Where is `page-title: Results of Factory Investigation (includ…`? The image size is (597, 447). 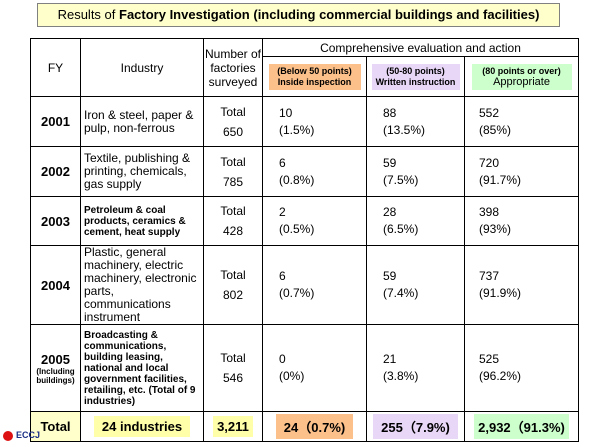 page-title: Results of Factory Investigation (includ… is located at coordinates (298, 15).